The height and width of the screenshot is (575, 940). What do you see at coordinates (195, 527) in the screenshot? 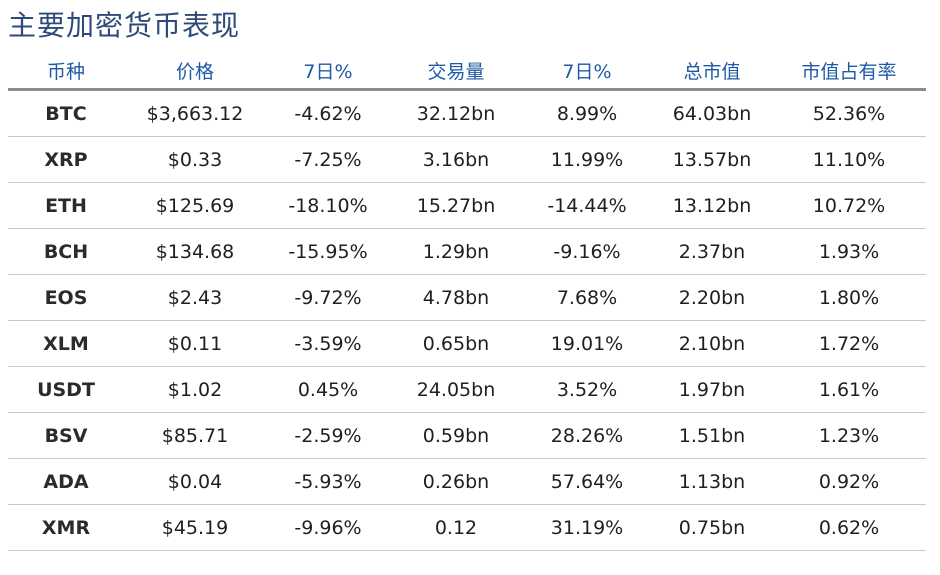
I see `cell-price: $45.19` at bounding box center [195, 527].